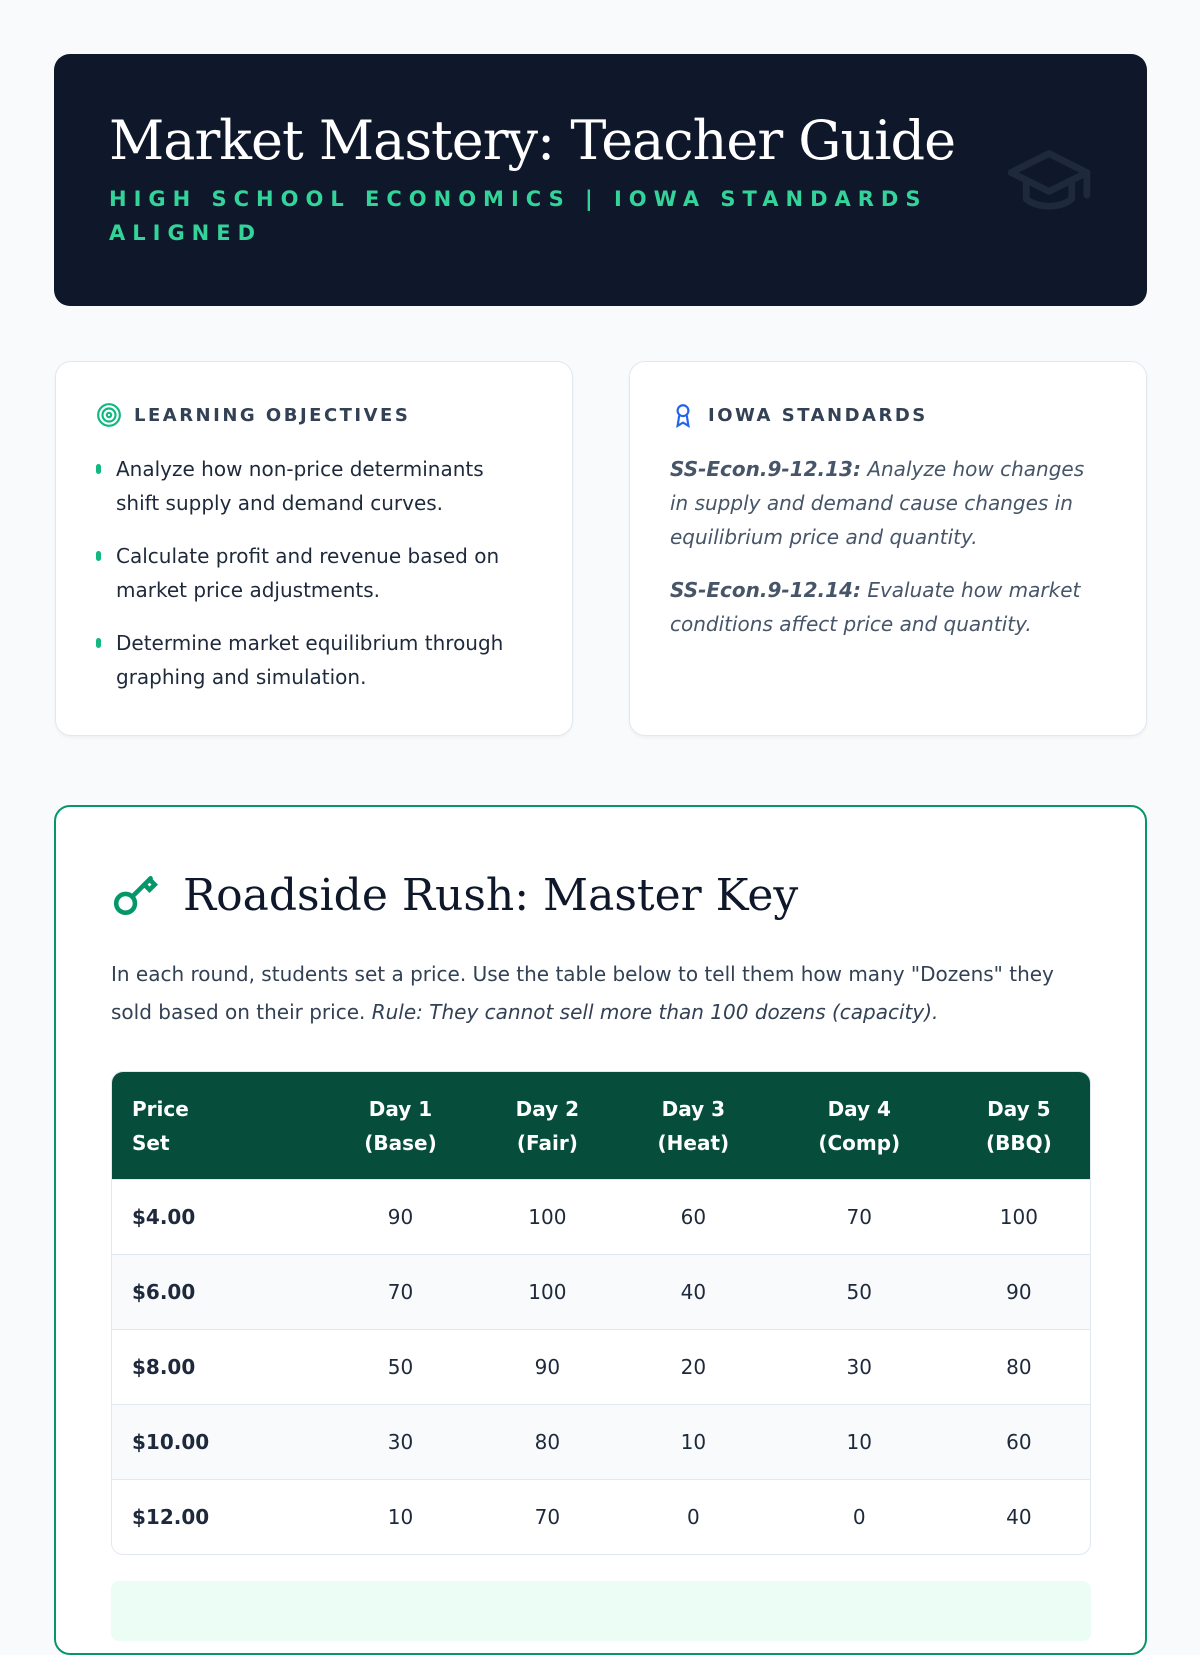  What do you see at coordinates (109, 415) in the screenshot?
I see `target-icon` at bounding box center [109, 415].